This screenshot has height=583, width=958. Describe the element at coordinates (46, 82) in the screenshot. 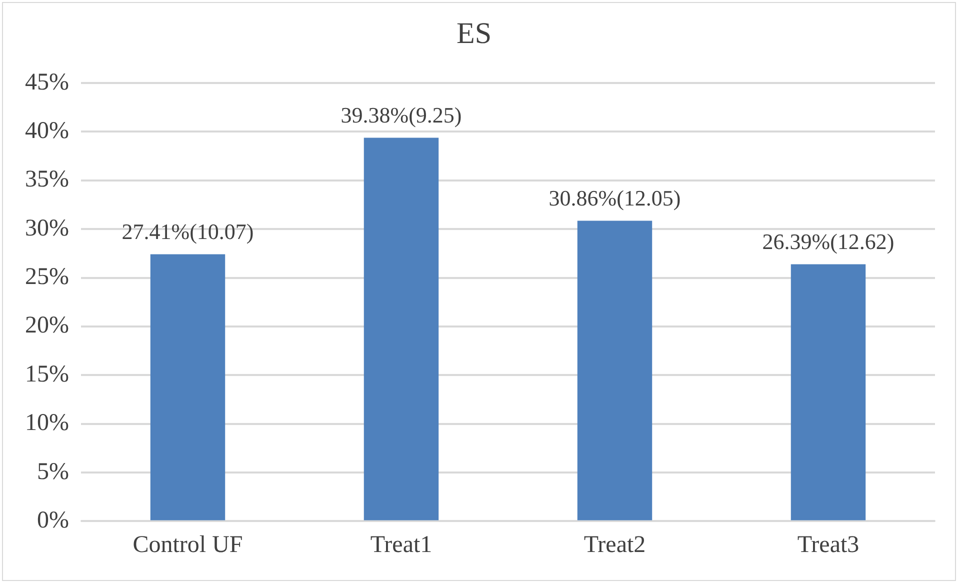

I see `y-tick-label: 45%` at that location.